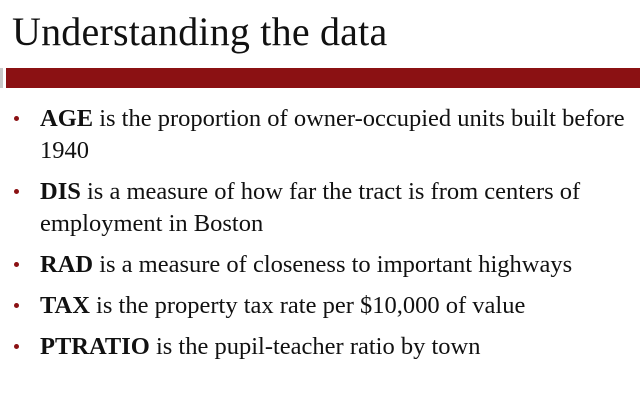 Image resolution: width=640 pixels, height=412 pixels. Describe the element at coordinates (60, 191) in the screenshot. I see `bullet-term: DIS` at that location.